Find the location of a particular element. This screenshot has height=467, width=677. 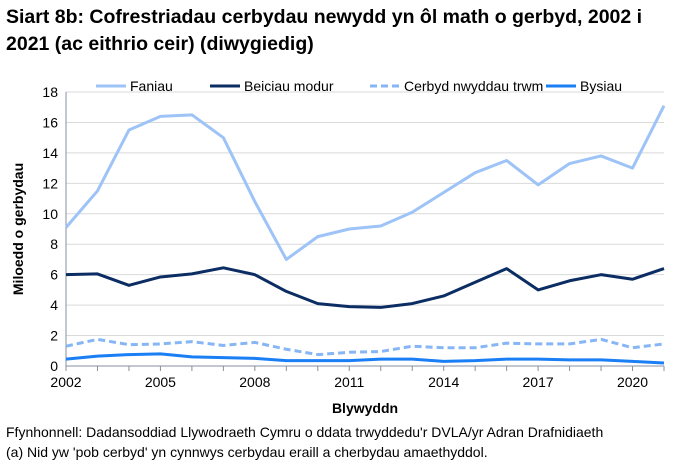

y-tick-label: 2 is located at coordinates (54, 336).